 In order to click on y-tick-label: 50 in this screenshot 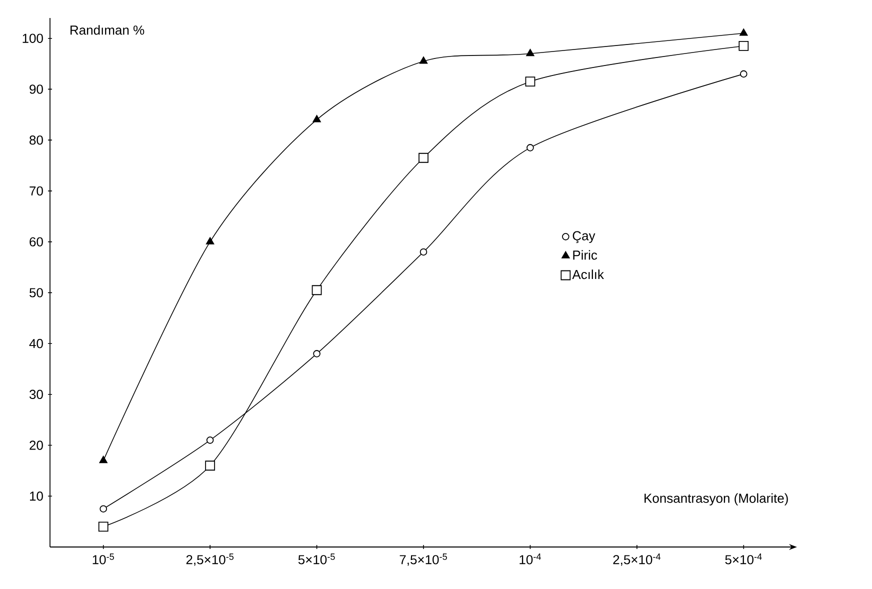, I will do `click(36, 293)`.